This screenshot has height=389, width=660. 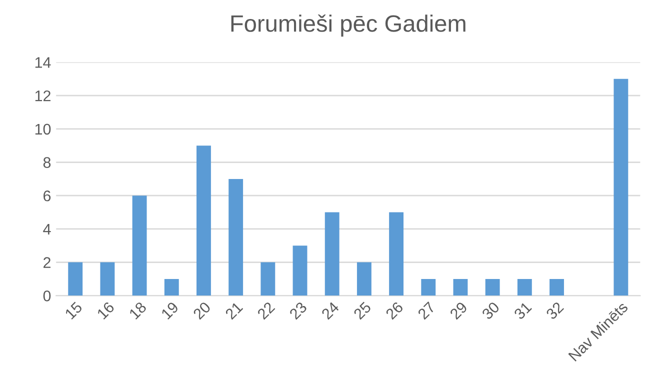 What do you see at coordinates (330, 310) in the screenshot?
I see `x-tick-label: 24` at bounding box center [330, 310].